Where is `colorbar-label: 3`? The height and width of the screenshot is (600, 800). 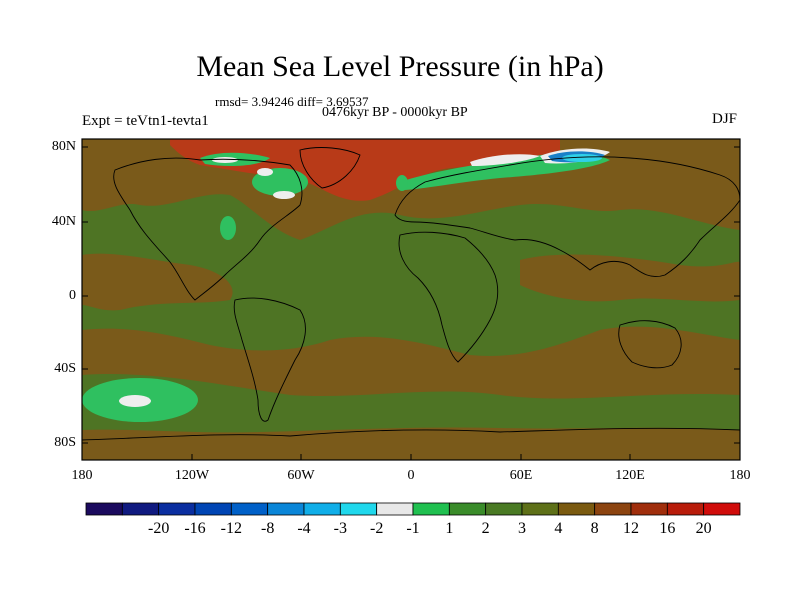
colorbar-label: 3 is located at coordinates (522, 528).